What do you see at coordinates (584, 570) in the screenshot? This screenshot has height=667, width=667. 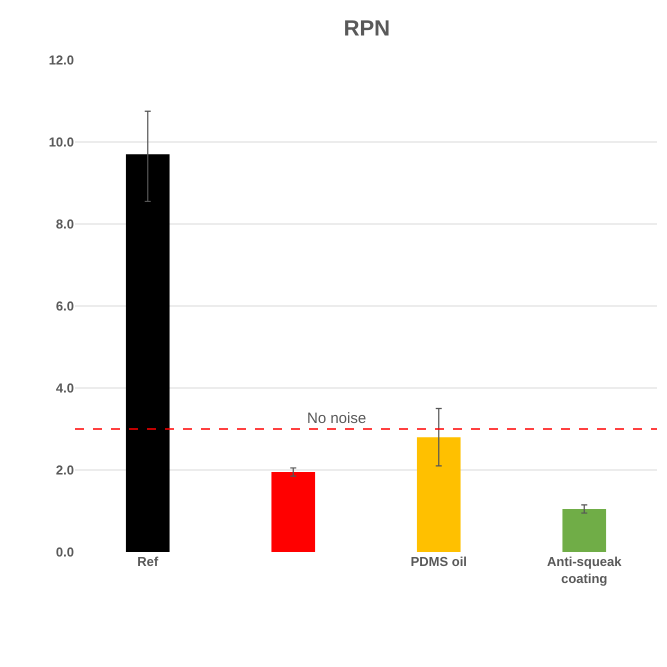 I see `x-tick-label: Anti-squeak coating` at bounding box center [584, 570].